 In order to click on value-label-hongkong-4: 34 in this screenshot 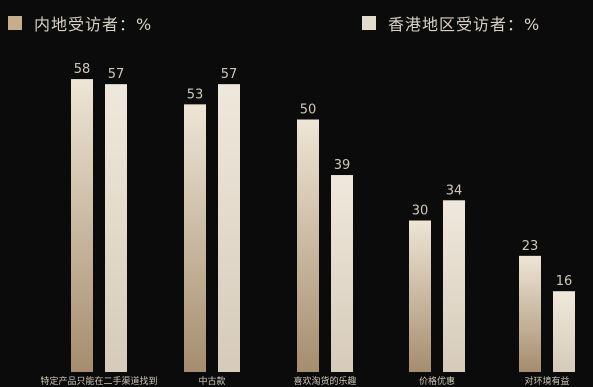, I will do `click(454, 190)`.